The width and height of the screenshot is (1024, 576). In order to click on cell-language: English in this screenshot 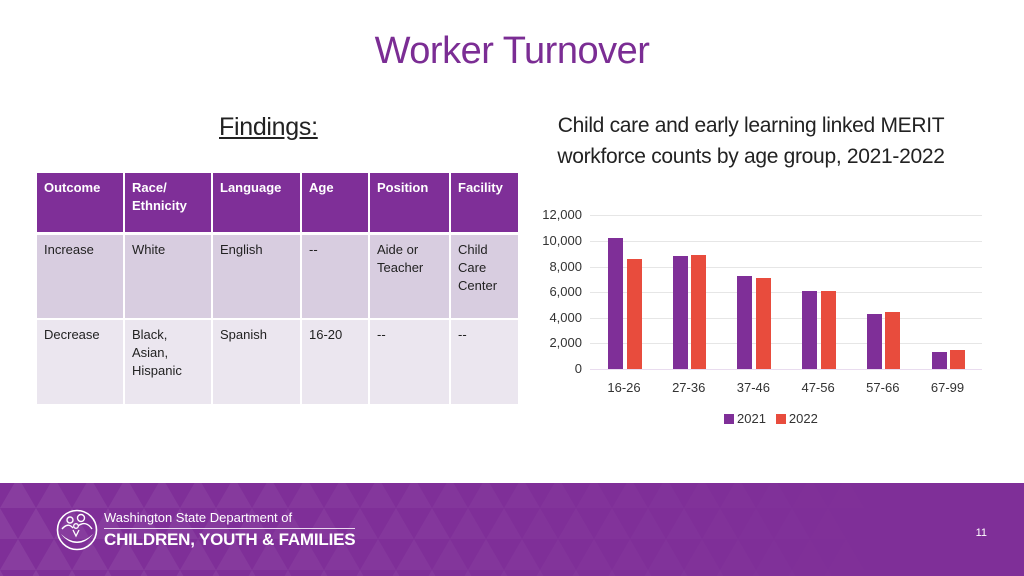, I will do `click(256, 277)`.